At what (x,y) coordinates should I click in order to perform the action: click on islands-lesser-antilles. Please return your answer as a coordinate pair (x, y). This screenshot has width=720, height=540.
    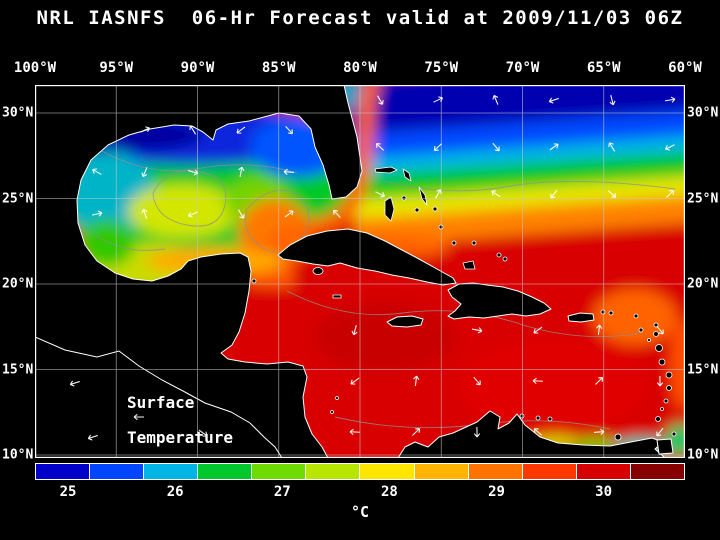
    Looking at the image, I should click on (598, 375).